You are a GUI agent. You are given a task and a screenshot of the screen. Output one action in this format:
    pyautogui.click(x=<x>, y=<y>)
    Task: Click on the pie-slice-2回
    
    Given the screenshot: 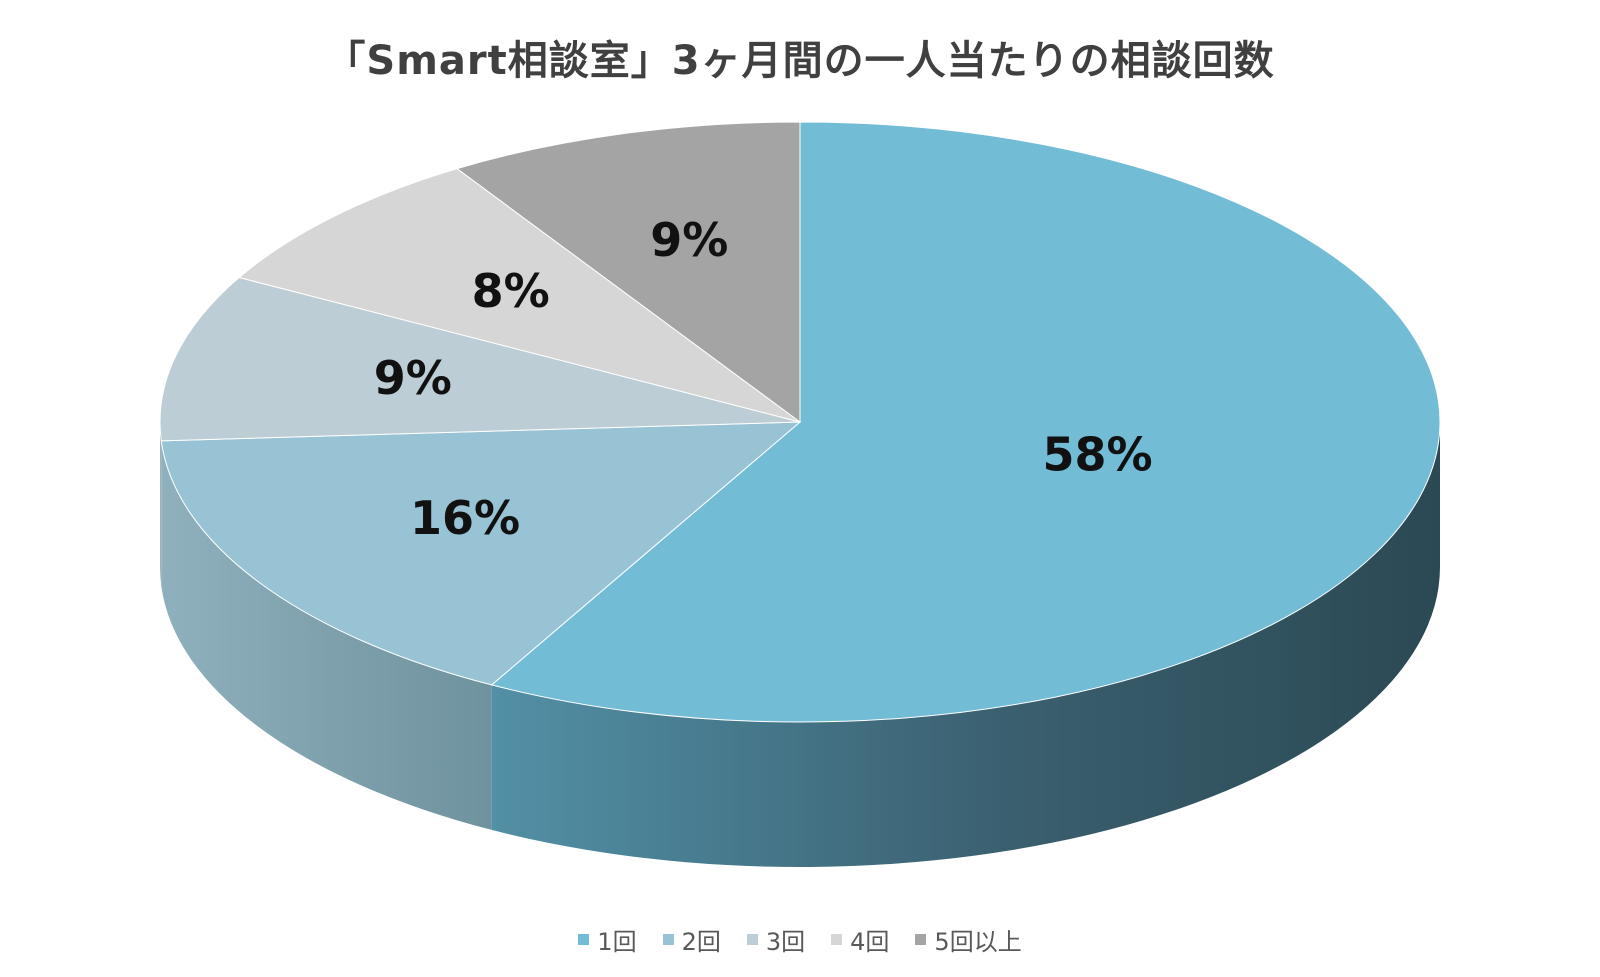 What is the action you would take?
    pyautogui.click(x=481, y=553)
    